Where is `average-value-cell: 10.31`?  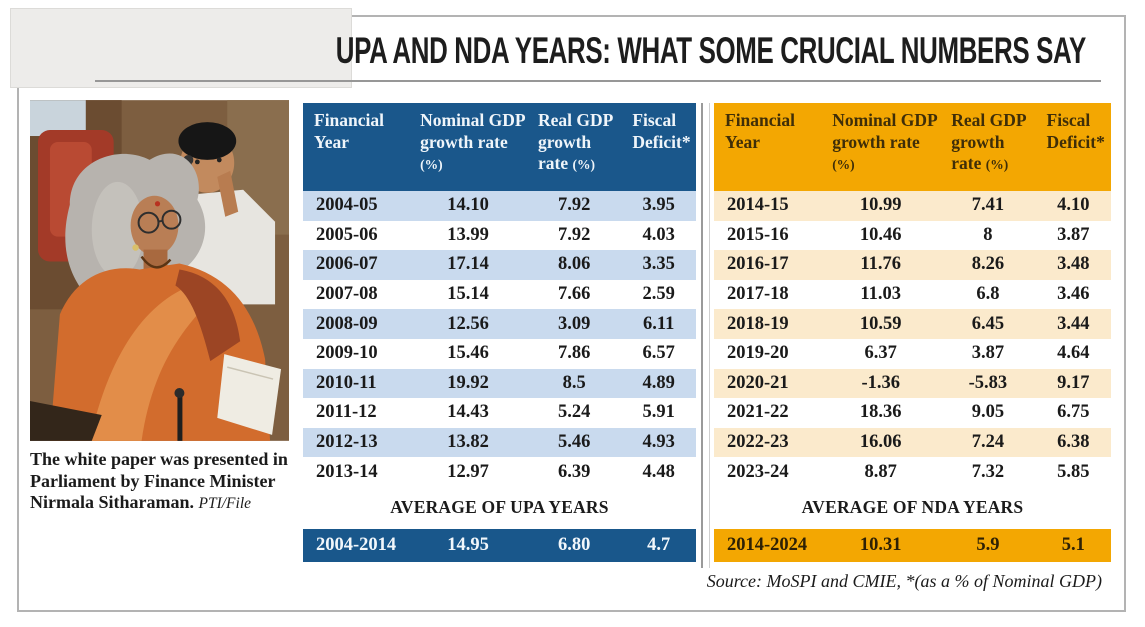
average-value-cell: 10.31 is located at coordinates (881, 545).